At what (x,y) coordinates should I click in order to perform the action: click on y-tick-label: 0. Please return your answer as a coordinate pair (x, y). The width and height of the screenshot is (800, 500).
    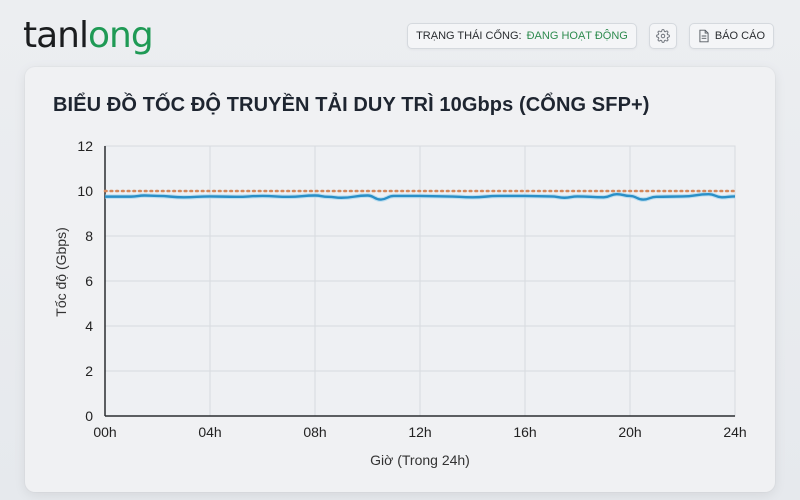
    Looking at the image, I should click on (89, 416).